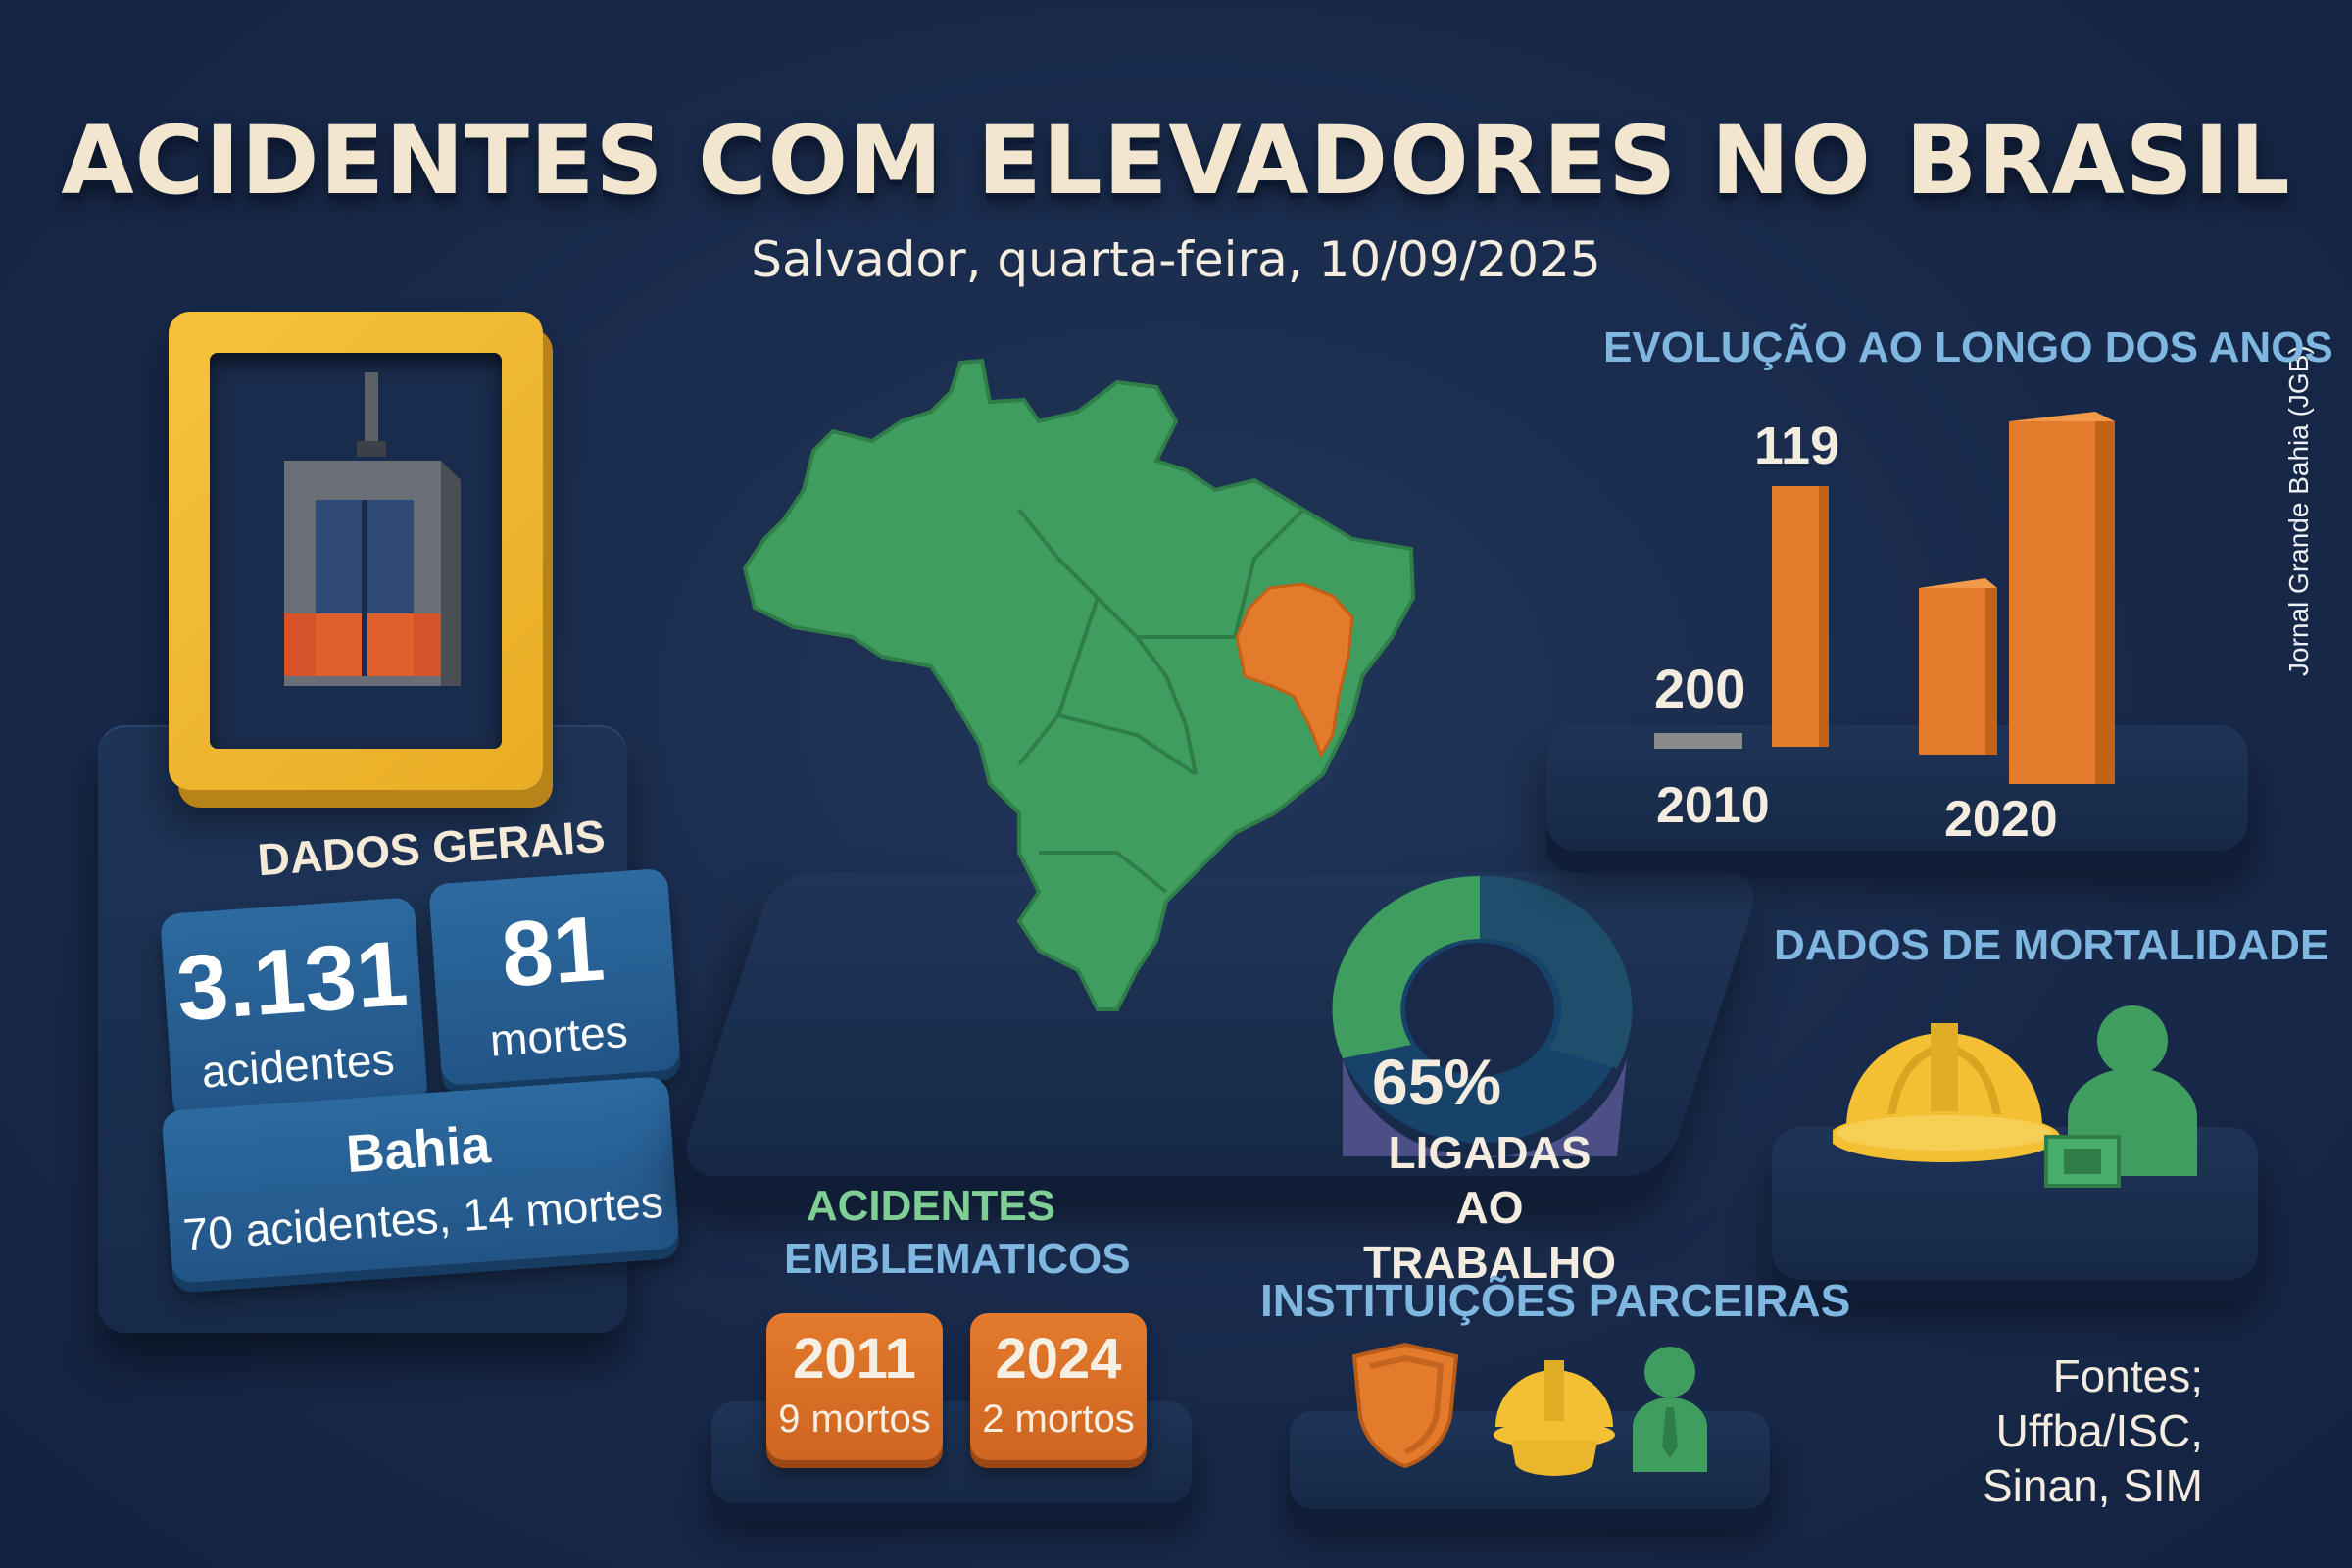 This screenshot has height=1568, width=2352. What do you see at coordinates (2120, 1096) in the screenshot?
I see `worker-icon` at bounding box center [2120, 1096].